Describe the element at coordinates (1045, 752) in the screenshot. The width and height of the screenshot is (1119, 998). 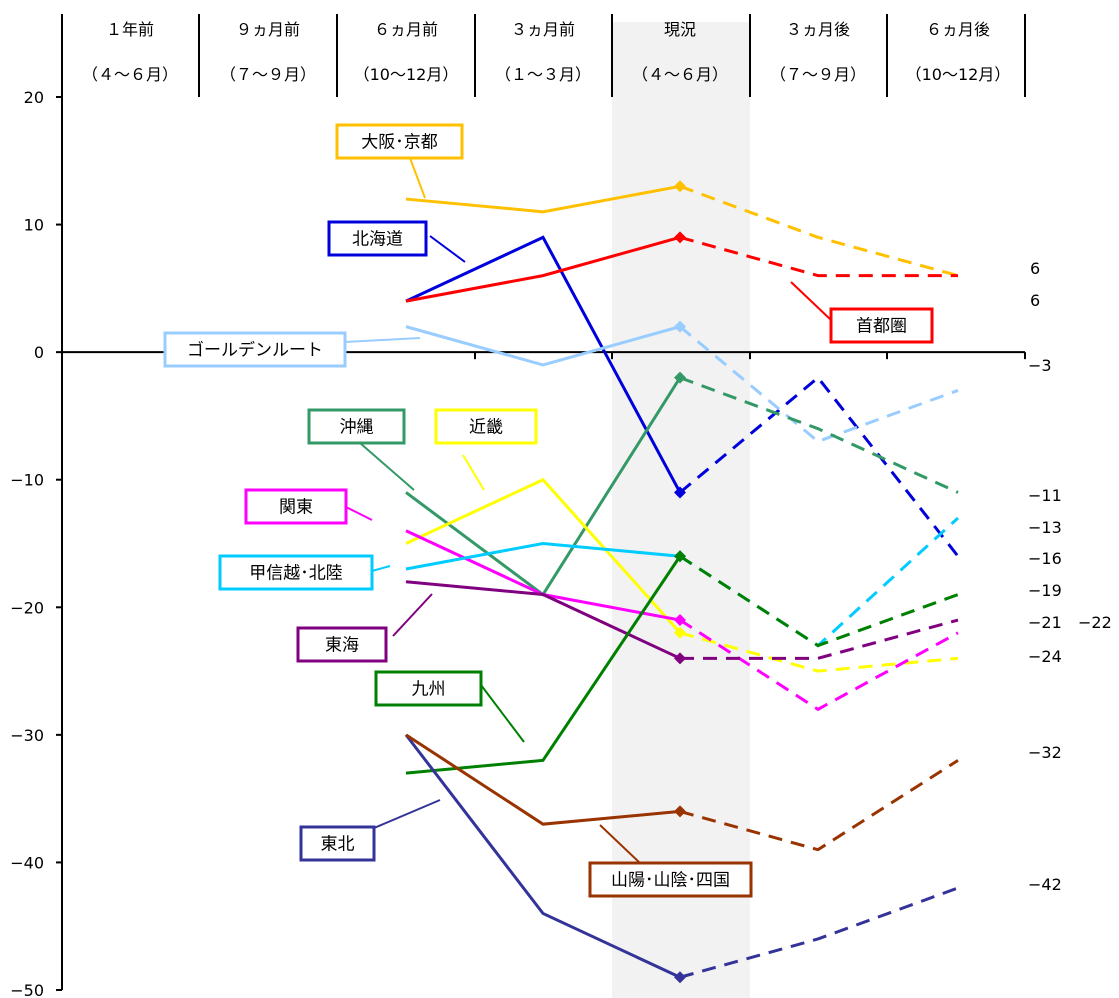
I see `series-end-value-label: −32` at that location.